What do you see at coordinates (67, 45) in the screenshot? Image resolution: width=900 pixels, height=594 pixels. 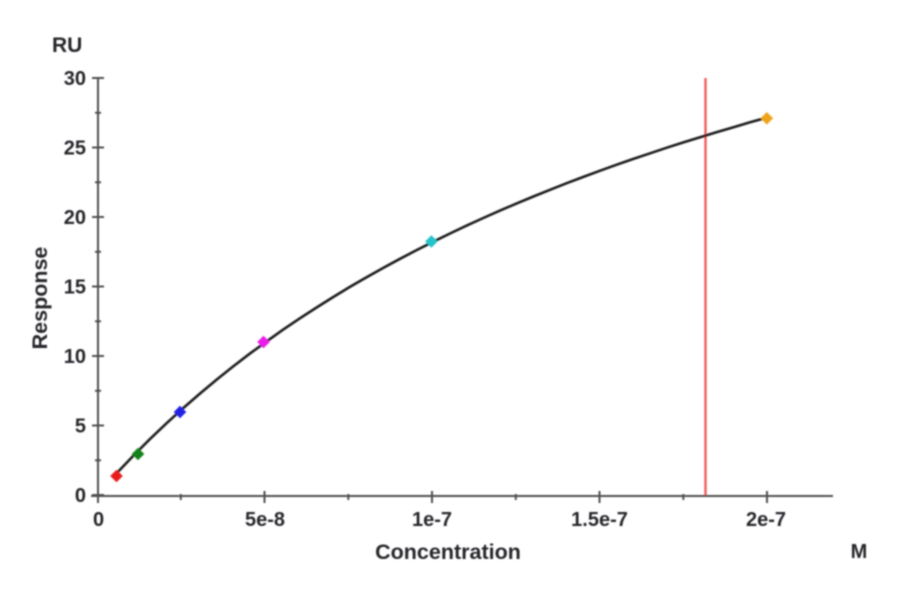 I see `svg-text: RU` at bounding box center [67, 45].